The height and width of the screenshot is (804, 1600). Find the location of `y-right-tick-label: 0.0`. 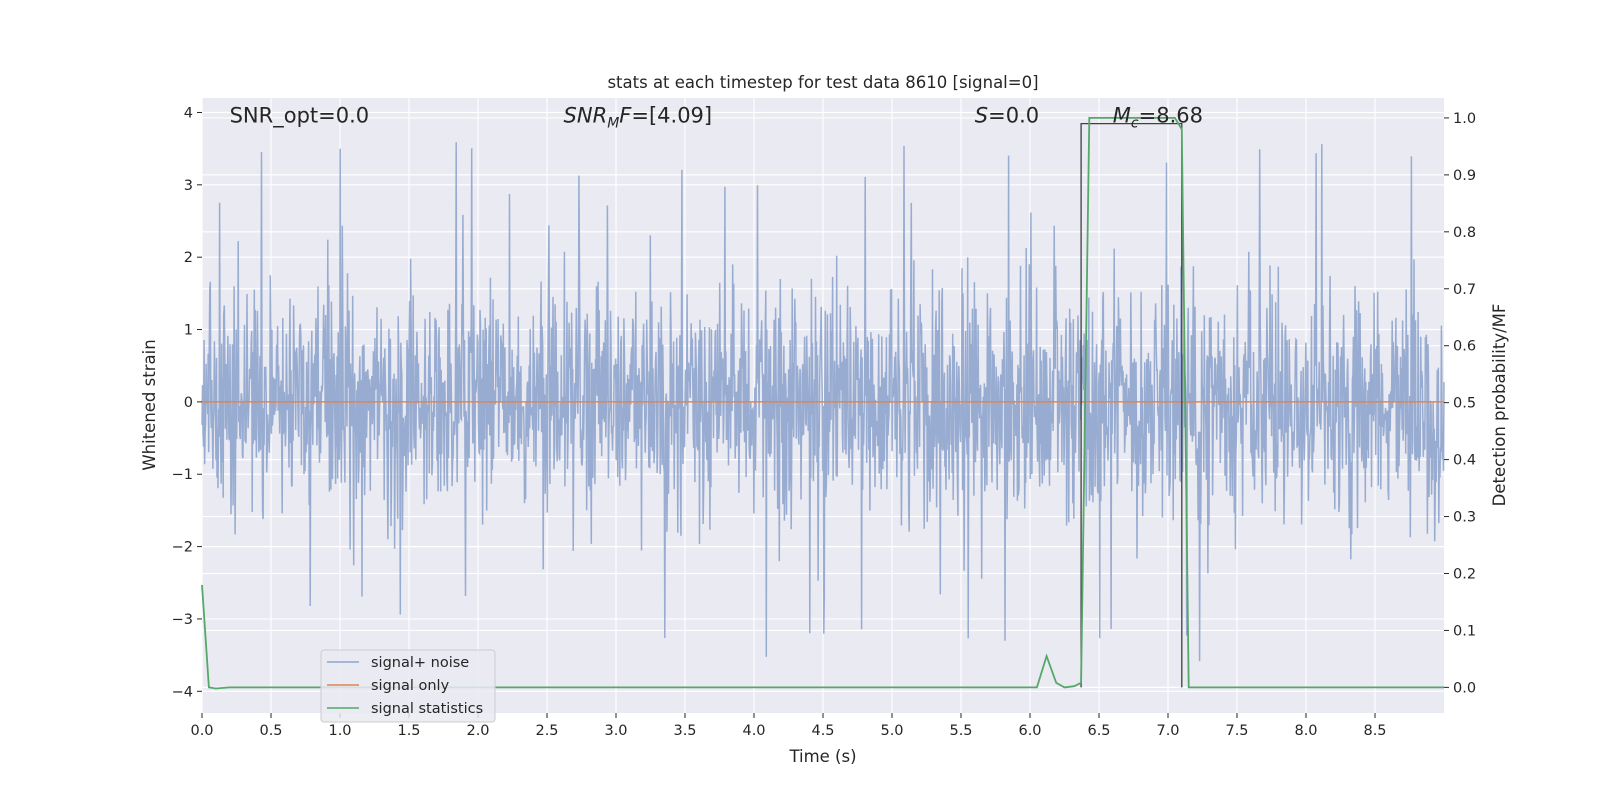

y-right-tick-label: 0.0 is located at coordinates (1464, 688).